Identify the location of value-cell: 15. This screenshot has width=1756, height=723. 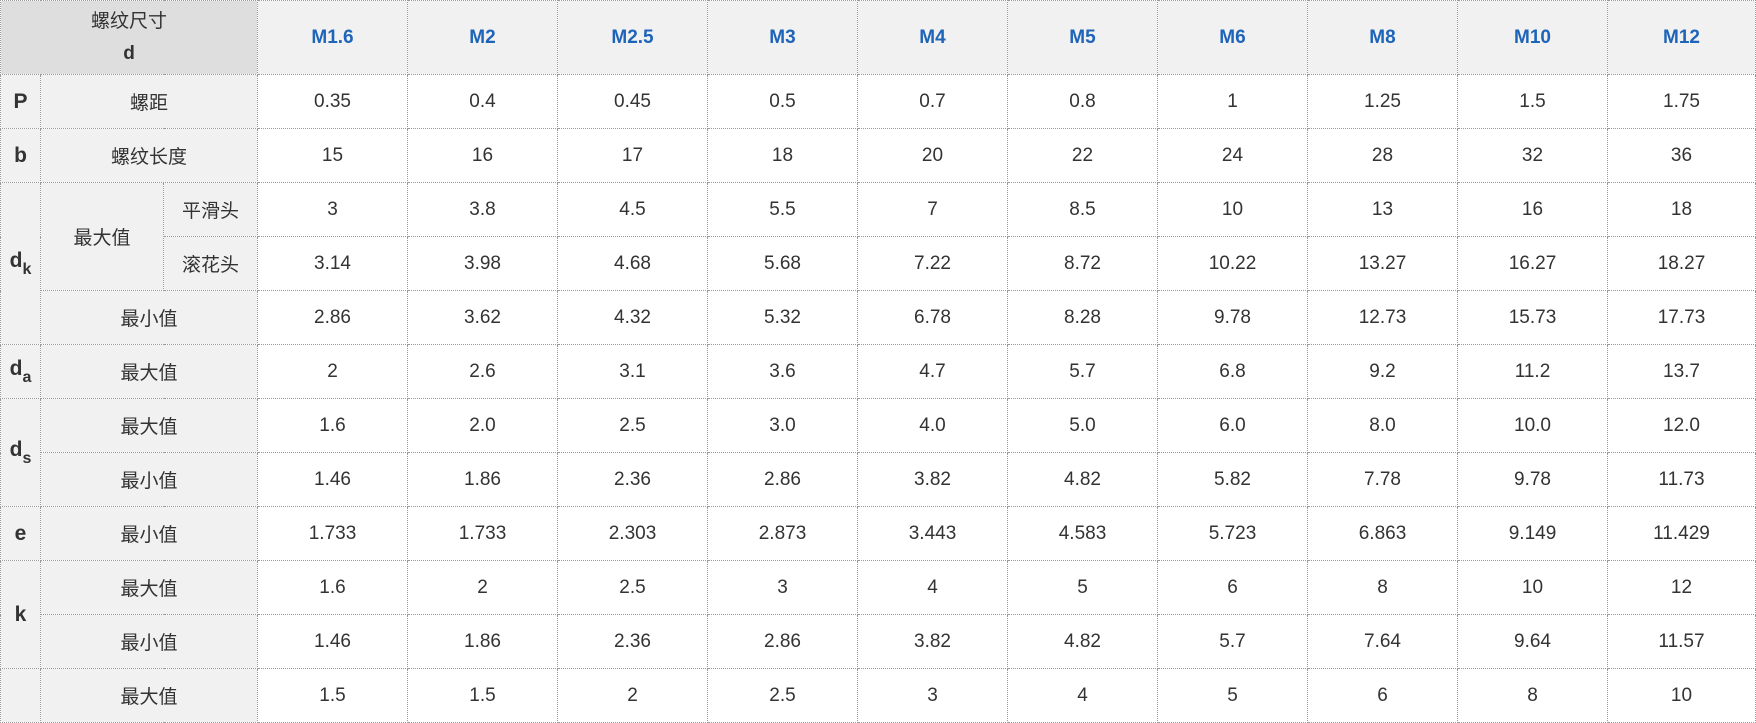
(332, 155).